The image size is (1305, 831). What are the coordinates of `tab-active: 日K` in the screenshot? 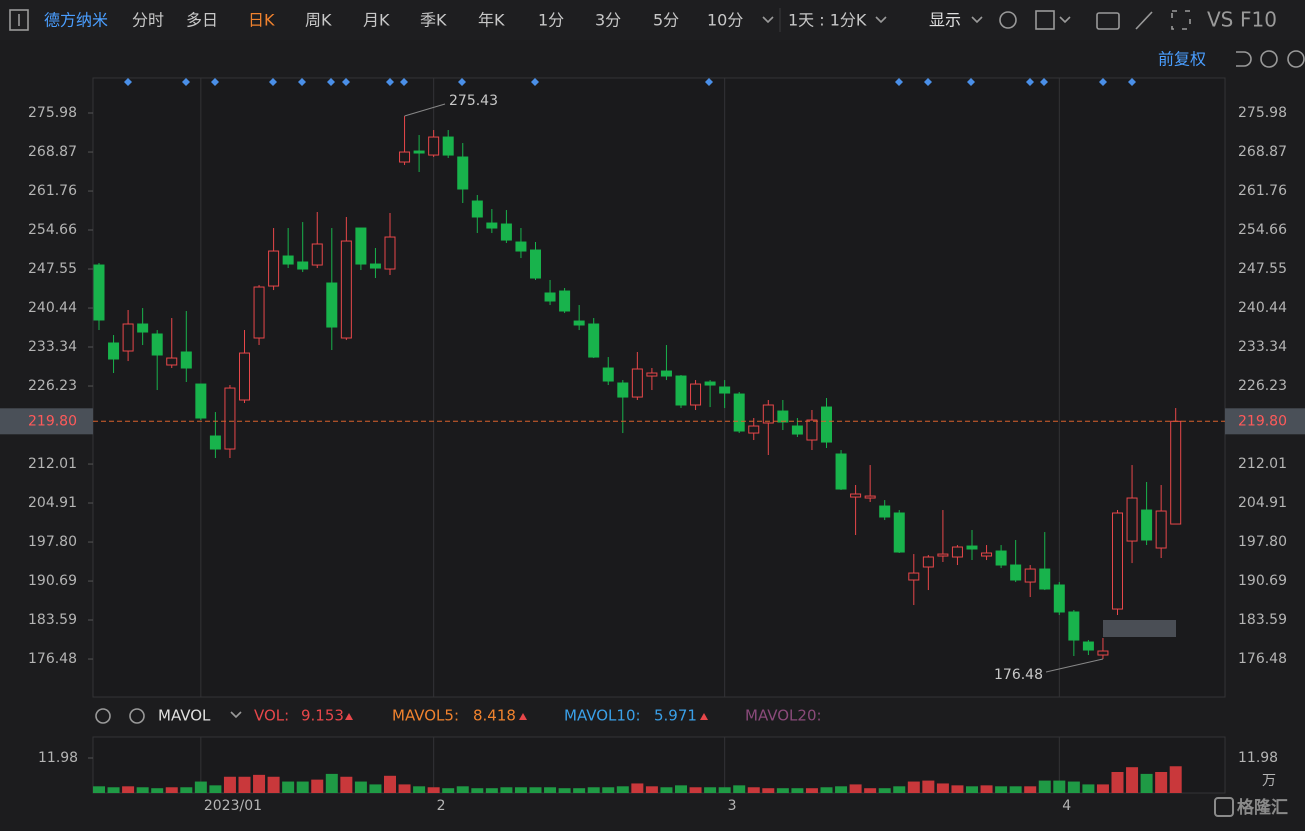 It's located at (261, 20).